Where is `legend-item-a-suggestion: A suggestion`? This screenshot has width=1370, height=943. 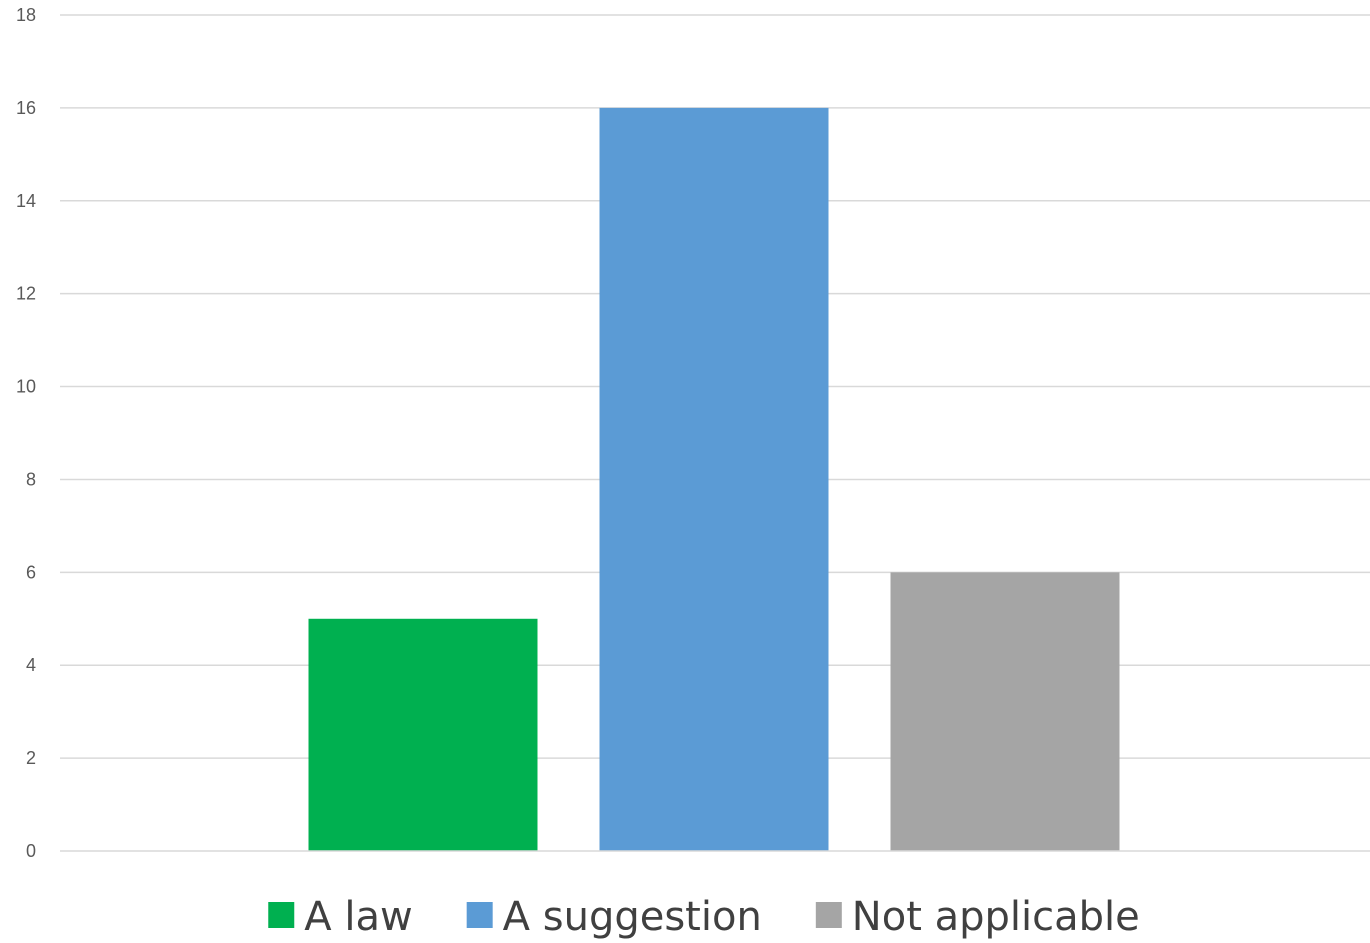 legend-item-a-suggestion: A suggestion is located at coordinates (614, 917).